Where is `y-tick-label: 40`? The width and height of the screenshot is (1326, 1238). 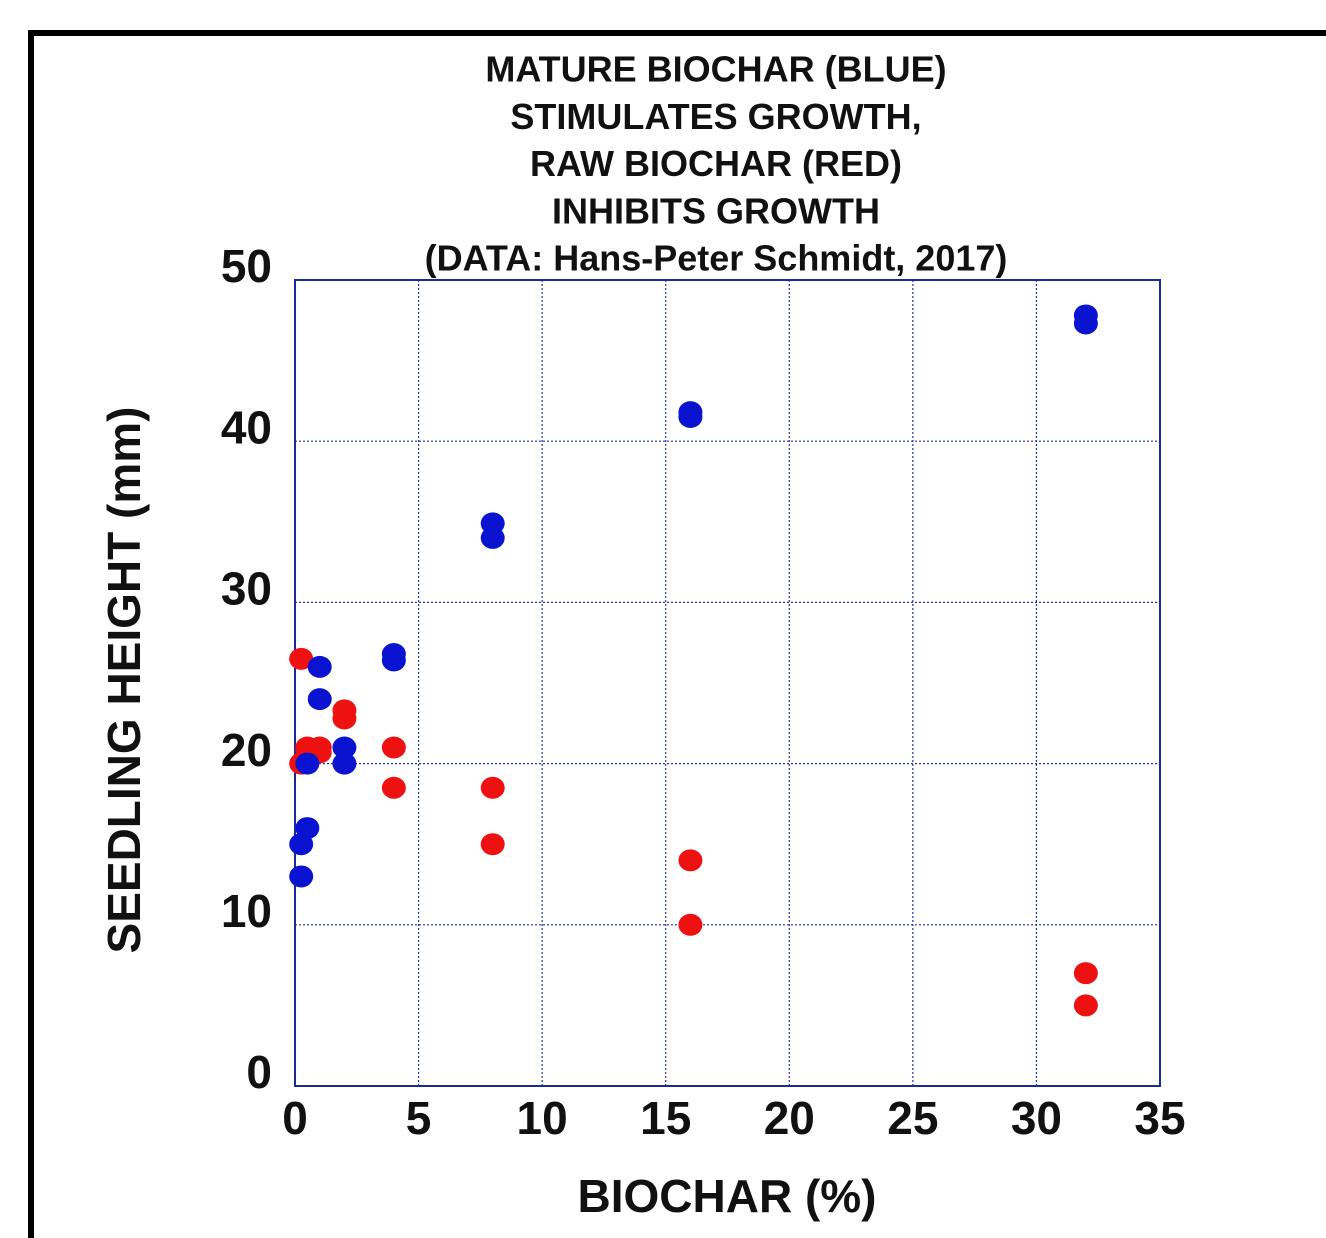
y-tick-label: 40 is located at coordinates (246, 427).